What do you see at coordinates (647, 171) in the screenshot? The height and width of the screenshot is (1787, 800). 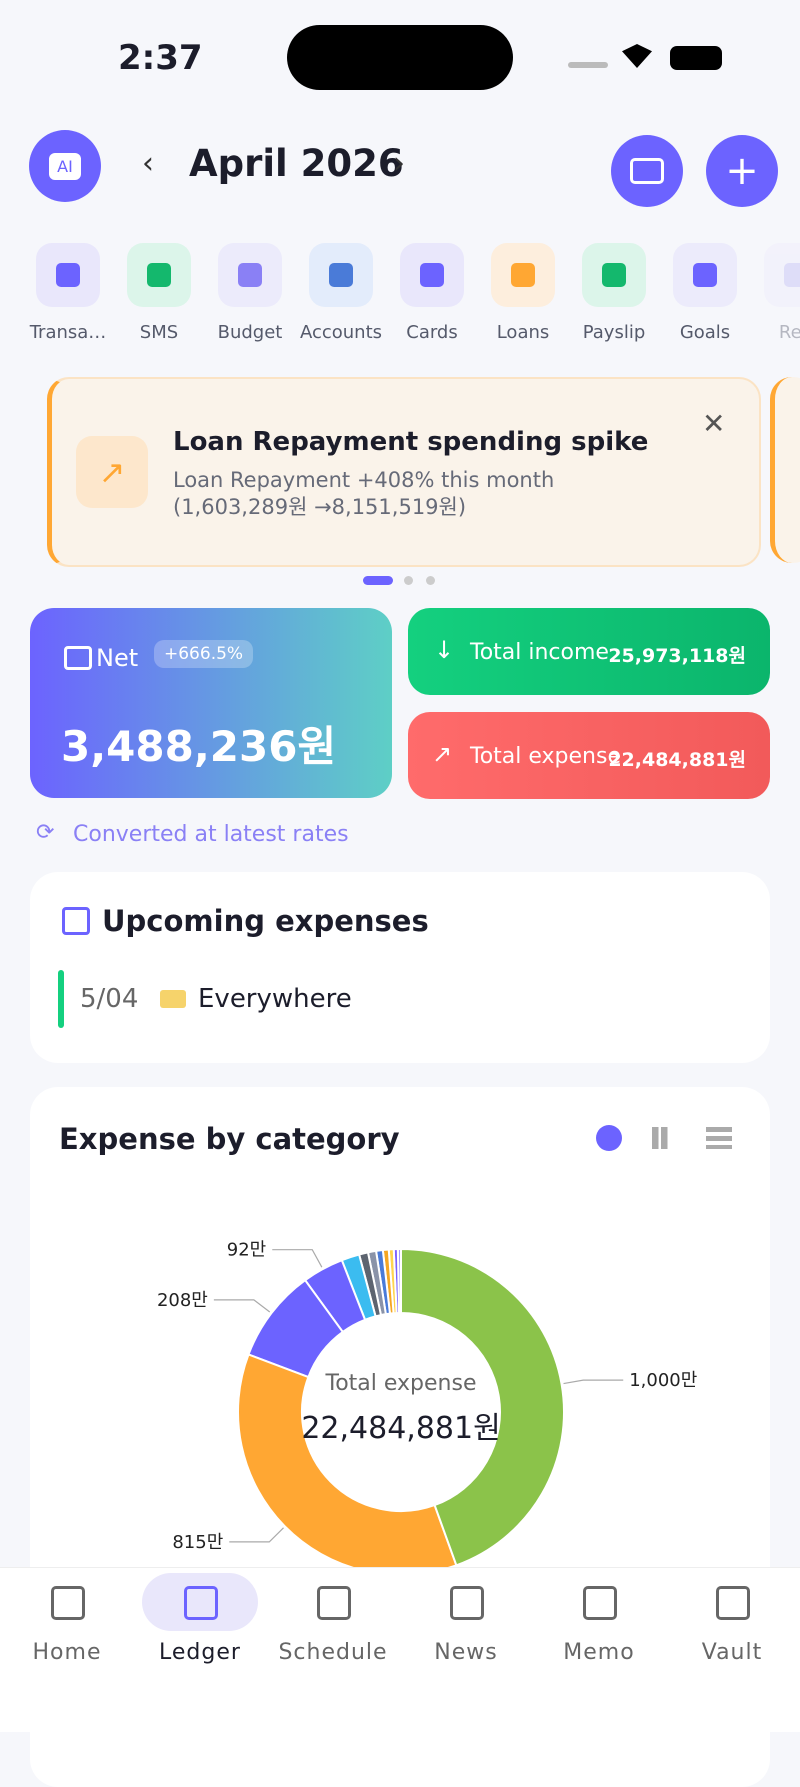 I see `camera-button` at bounding box center [647, 171].